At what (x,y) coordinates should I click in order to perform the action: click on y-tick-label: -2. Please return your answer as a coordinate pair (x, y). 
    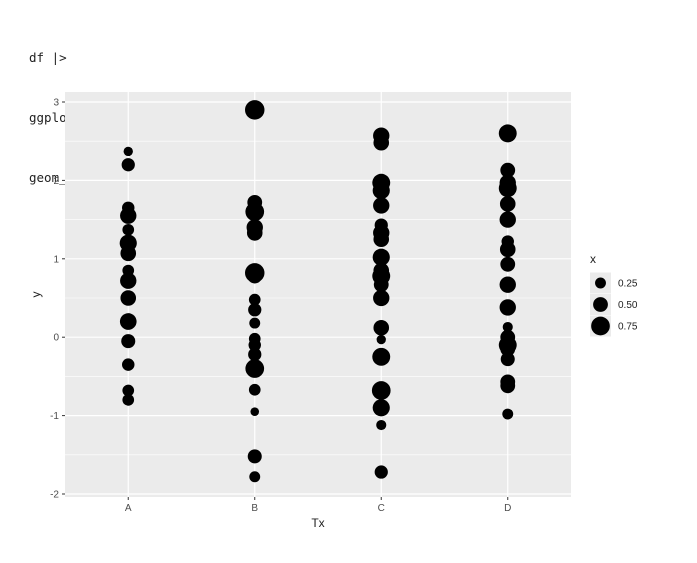
    Looking at the image, I should click on (54, 495).